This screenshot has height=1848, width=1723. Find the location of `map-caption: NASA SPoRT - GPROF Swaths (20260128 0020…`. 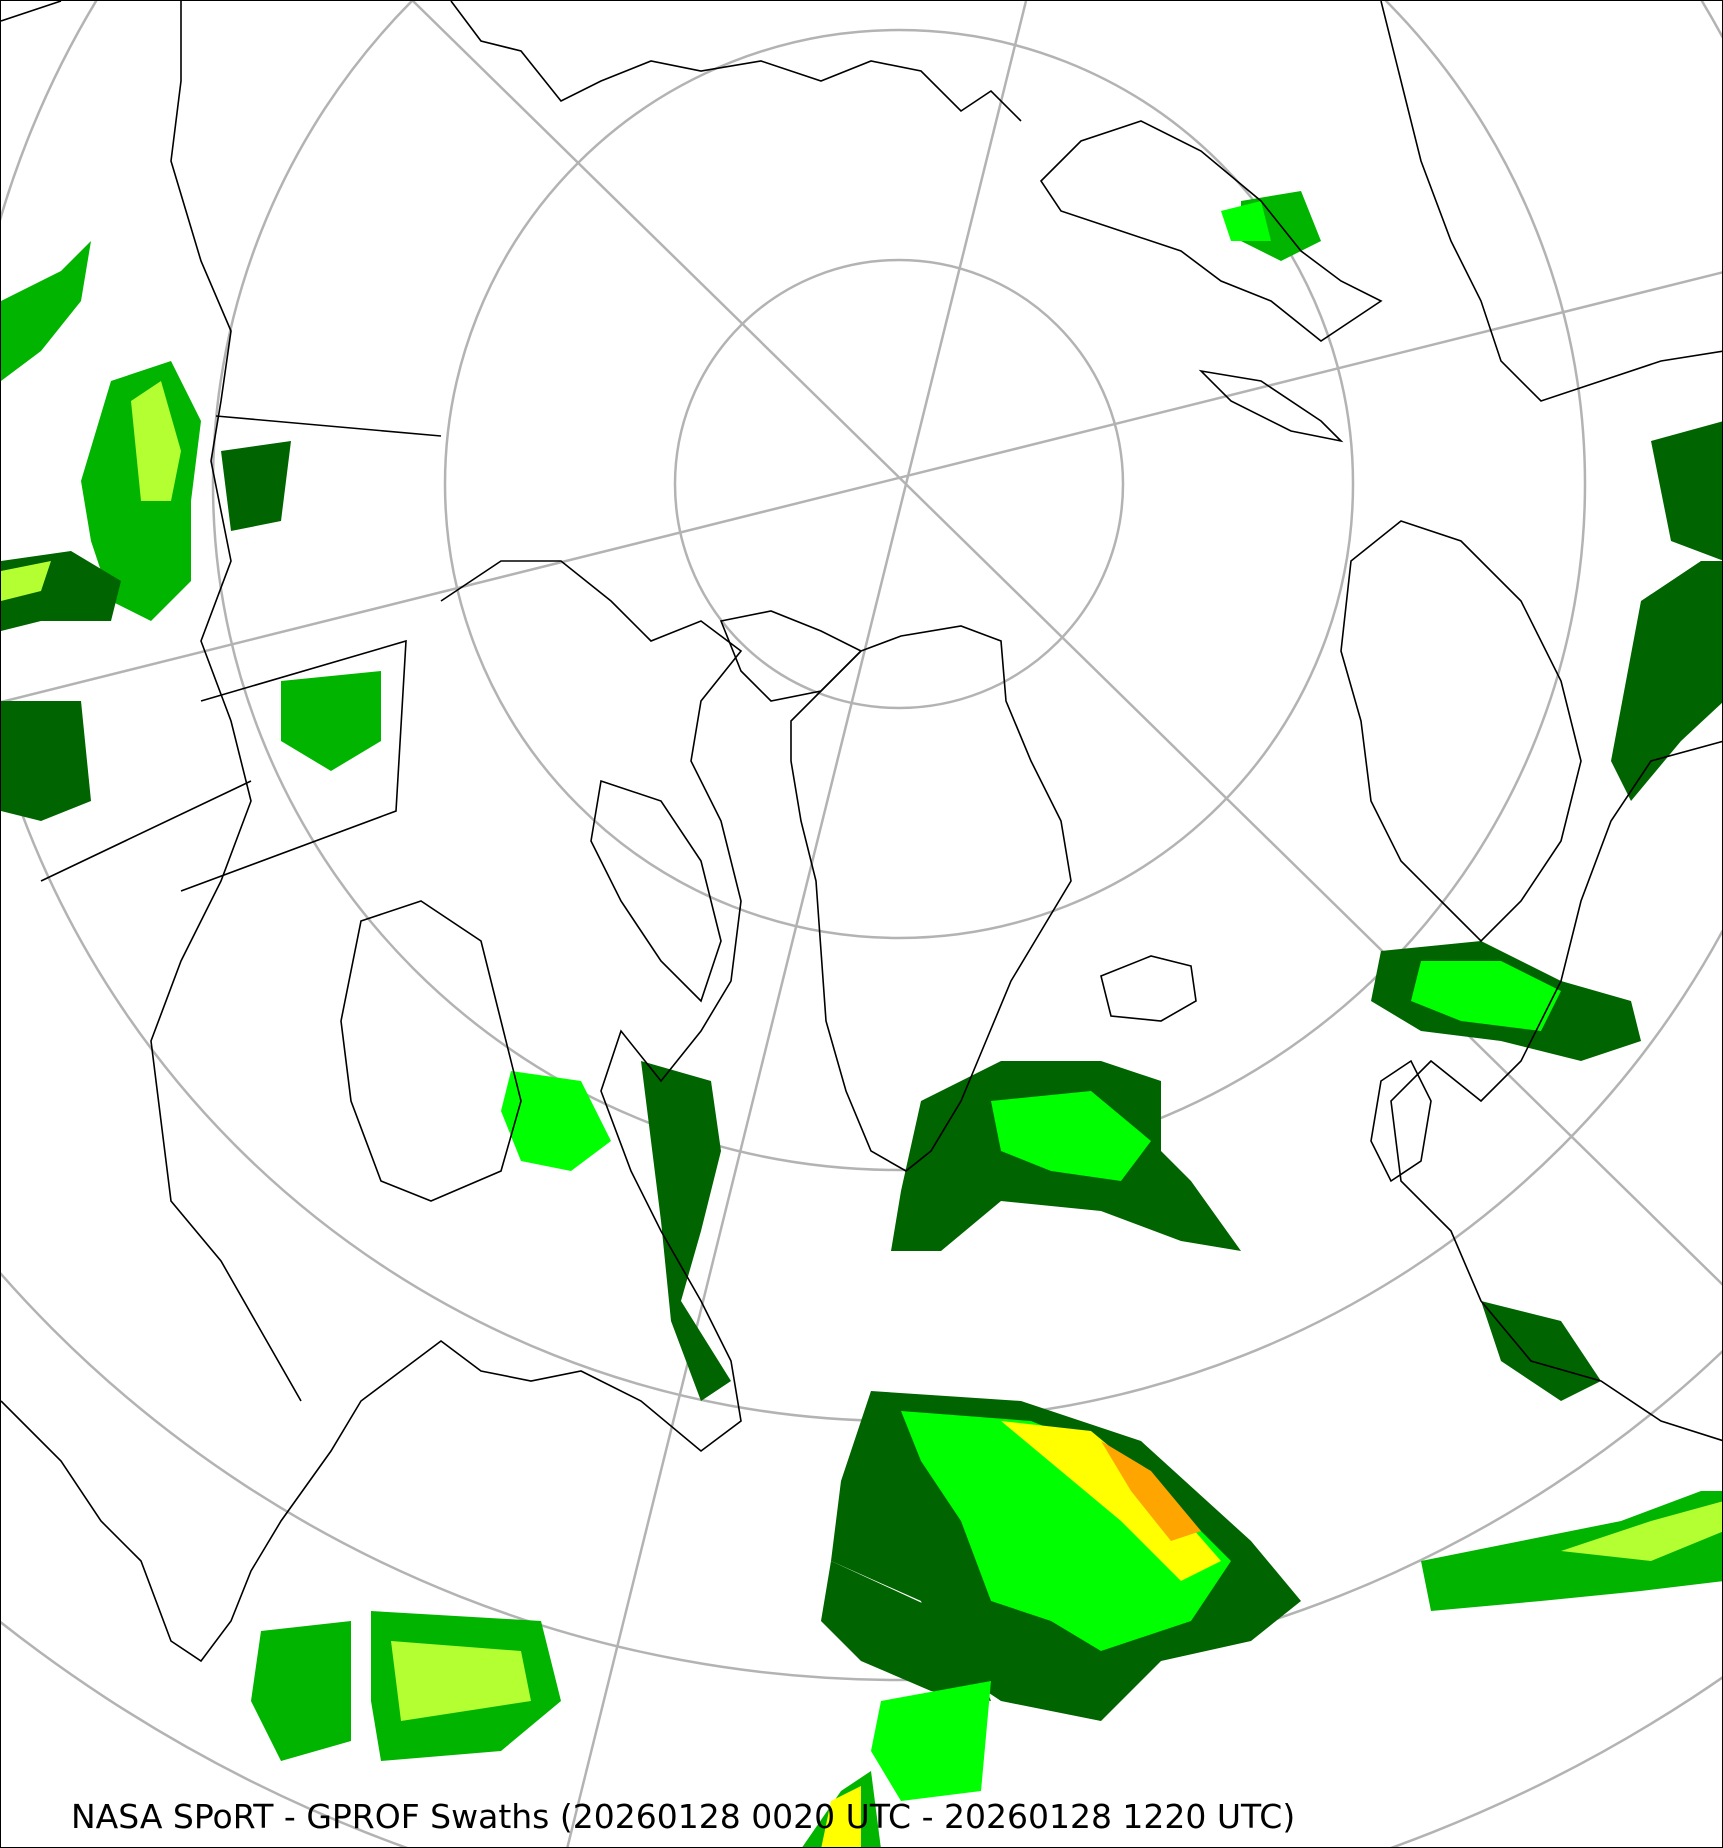

map-caption: NASA SPoRT - GPROF Swaths (20260128 0020… is located at coordinates (683, 1816).